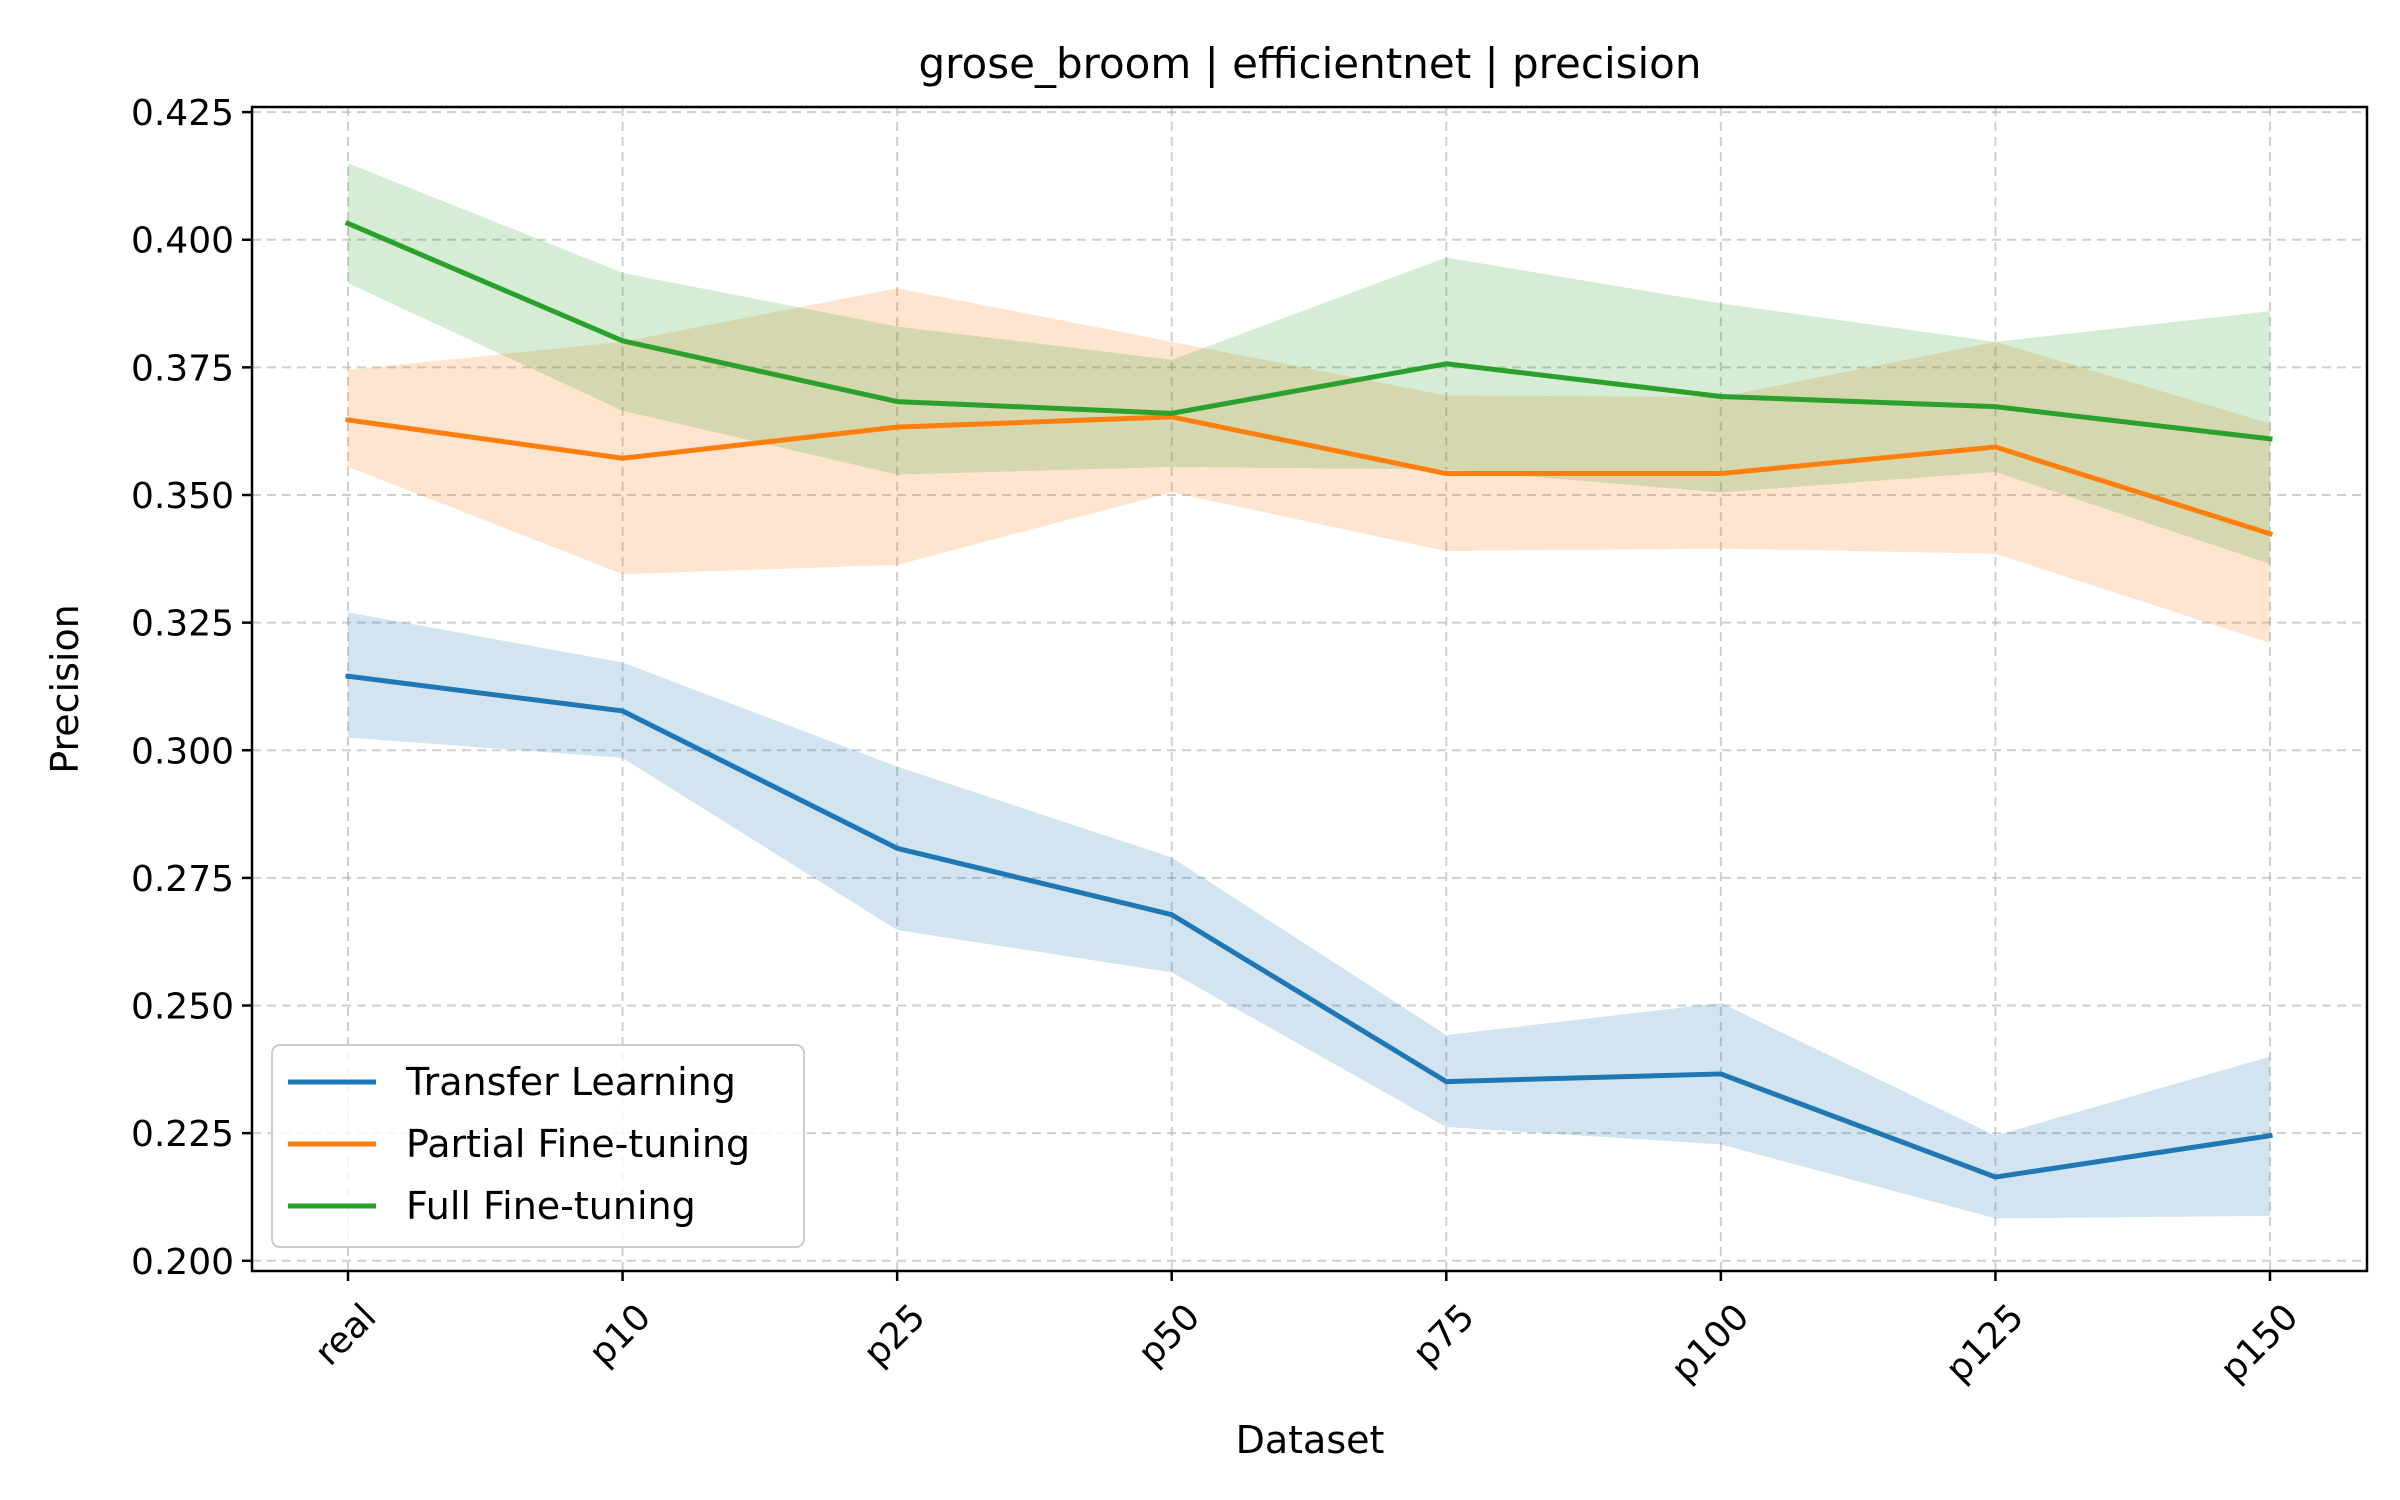 Image resolution: width=2400 pixels, height=1500 pixels. Describe the element at coordinates (182, 1134) in the screenshot. I see `y-tick-label: 0.225` at that location.